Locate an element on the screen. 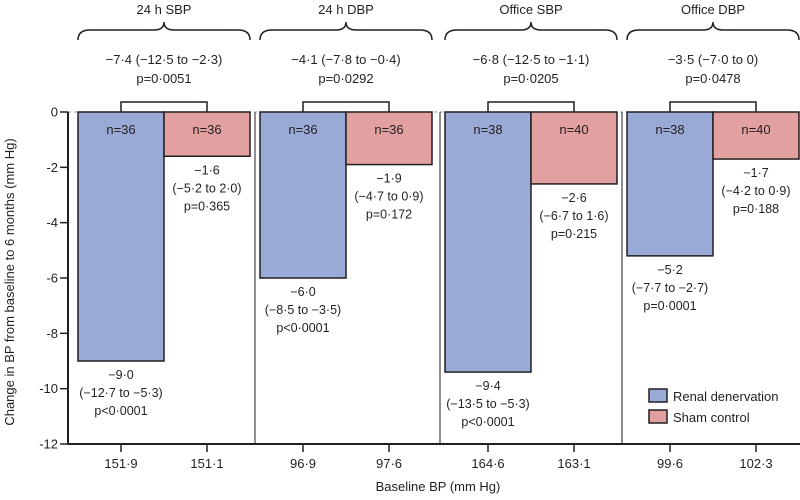 The image size is (800, 500). difference-p-value: p=0·0051 is located at coordinates (163, 78).